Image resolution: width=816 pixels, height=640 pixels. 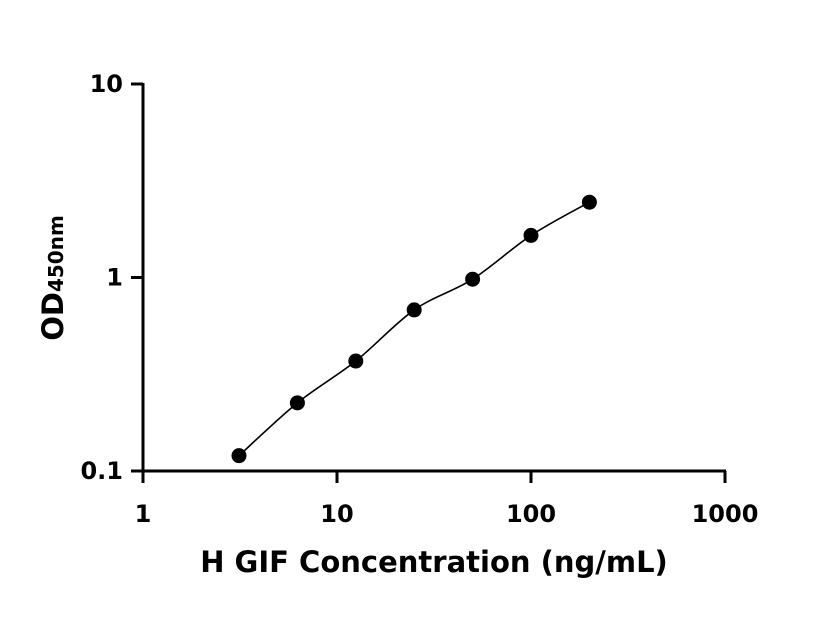 I want to click on x-tick-label: 100, so click(x=531, y=514).